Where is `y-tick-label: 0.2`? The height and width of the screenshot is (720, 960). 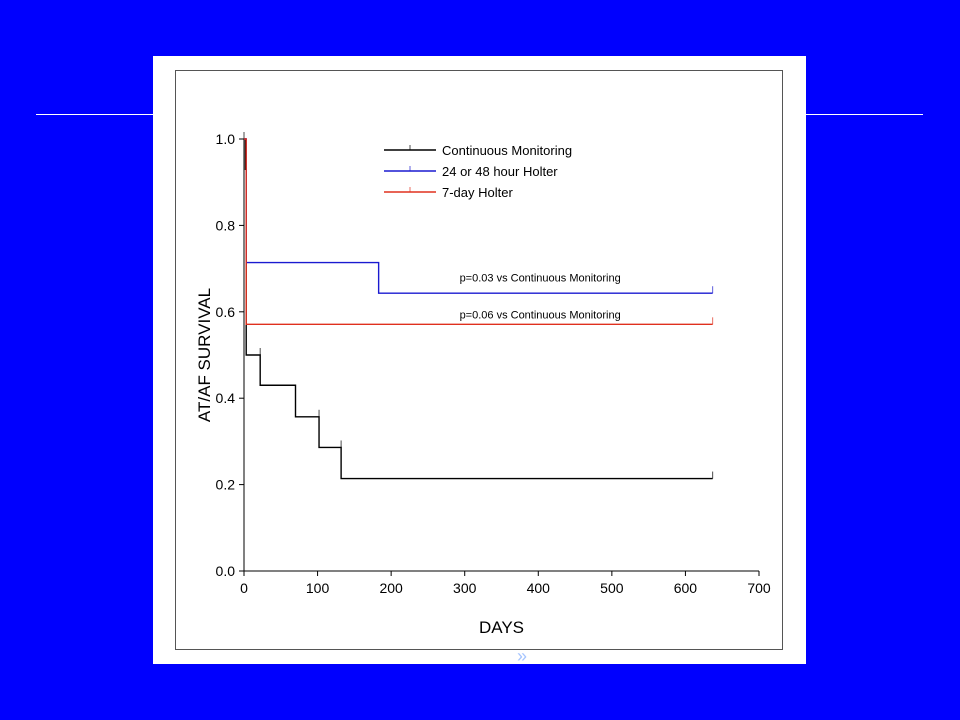
y-tick-label: 0.2 is located at coordinates (226, 485).